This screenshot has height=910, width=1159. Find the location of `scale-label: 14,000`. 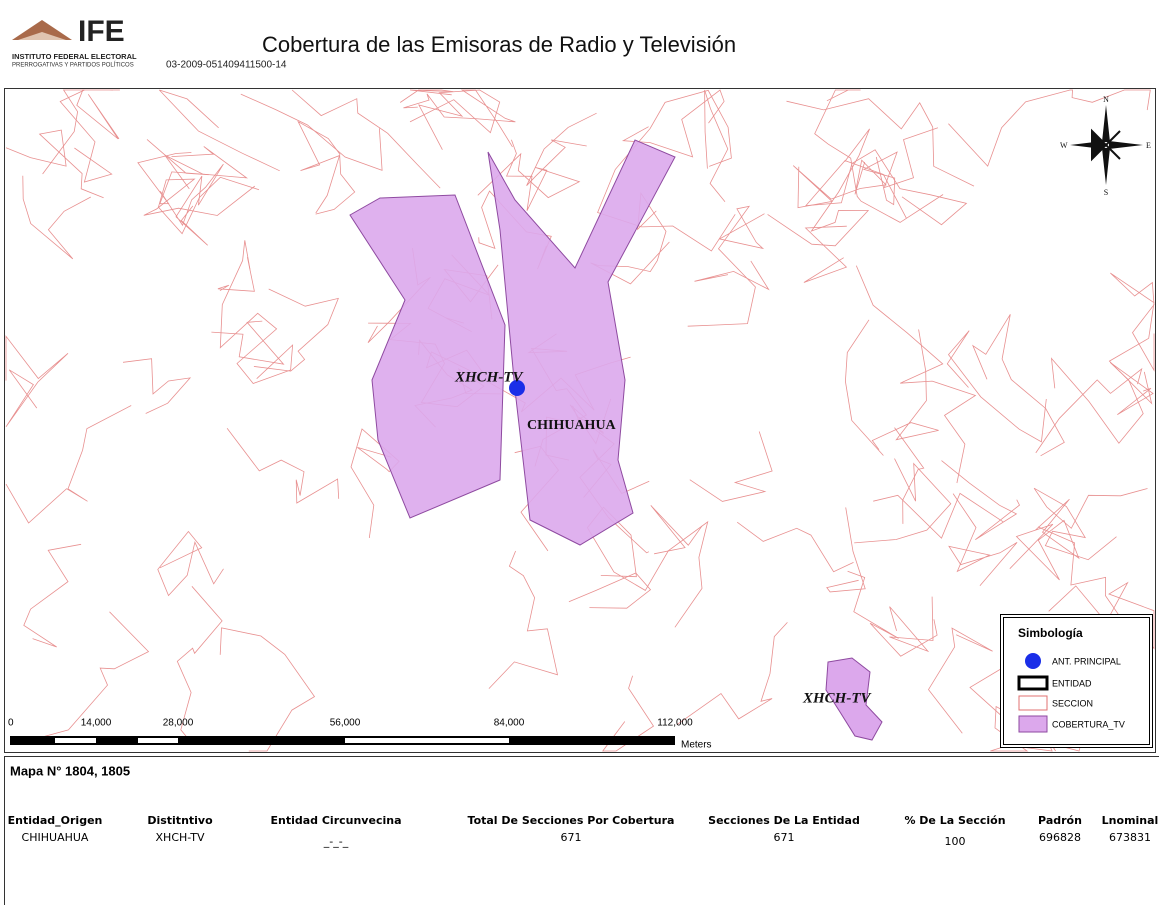

scale-label: 14,000 is located at coordinates (96, 723).